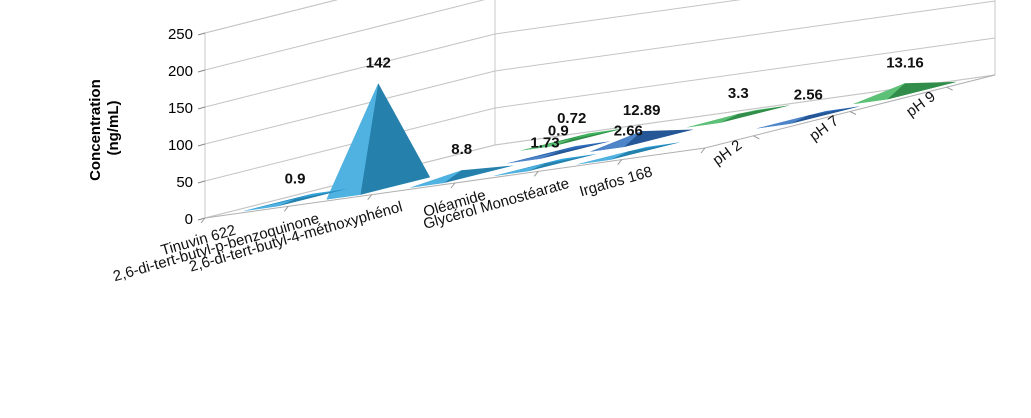 The width and height of the screenshot is (1031, 418). I want to click on y-axis: 0 50 100 150 200 250, so click(187, 127).